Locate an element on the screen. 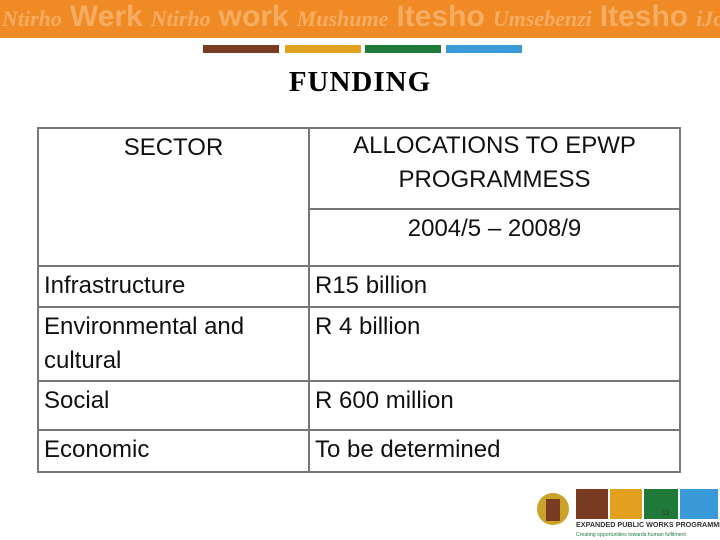 Image resolution: width=720 pixels, height=540 pixels. banner-word: Mushume is located at coordinates (342, 18).